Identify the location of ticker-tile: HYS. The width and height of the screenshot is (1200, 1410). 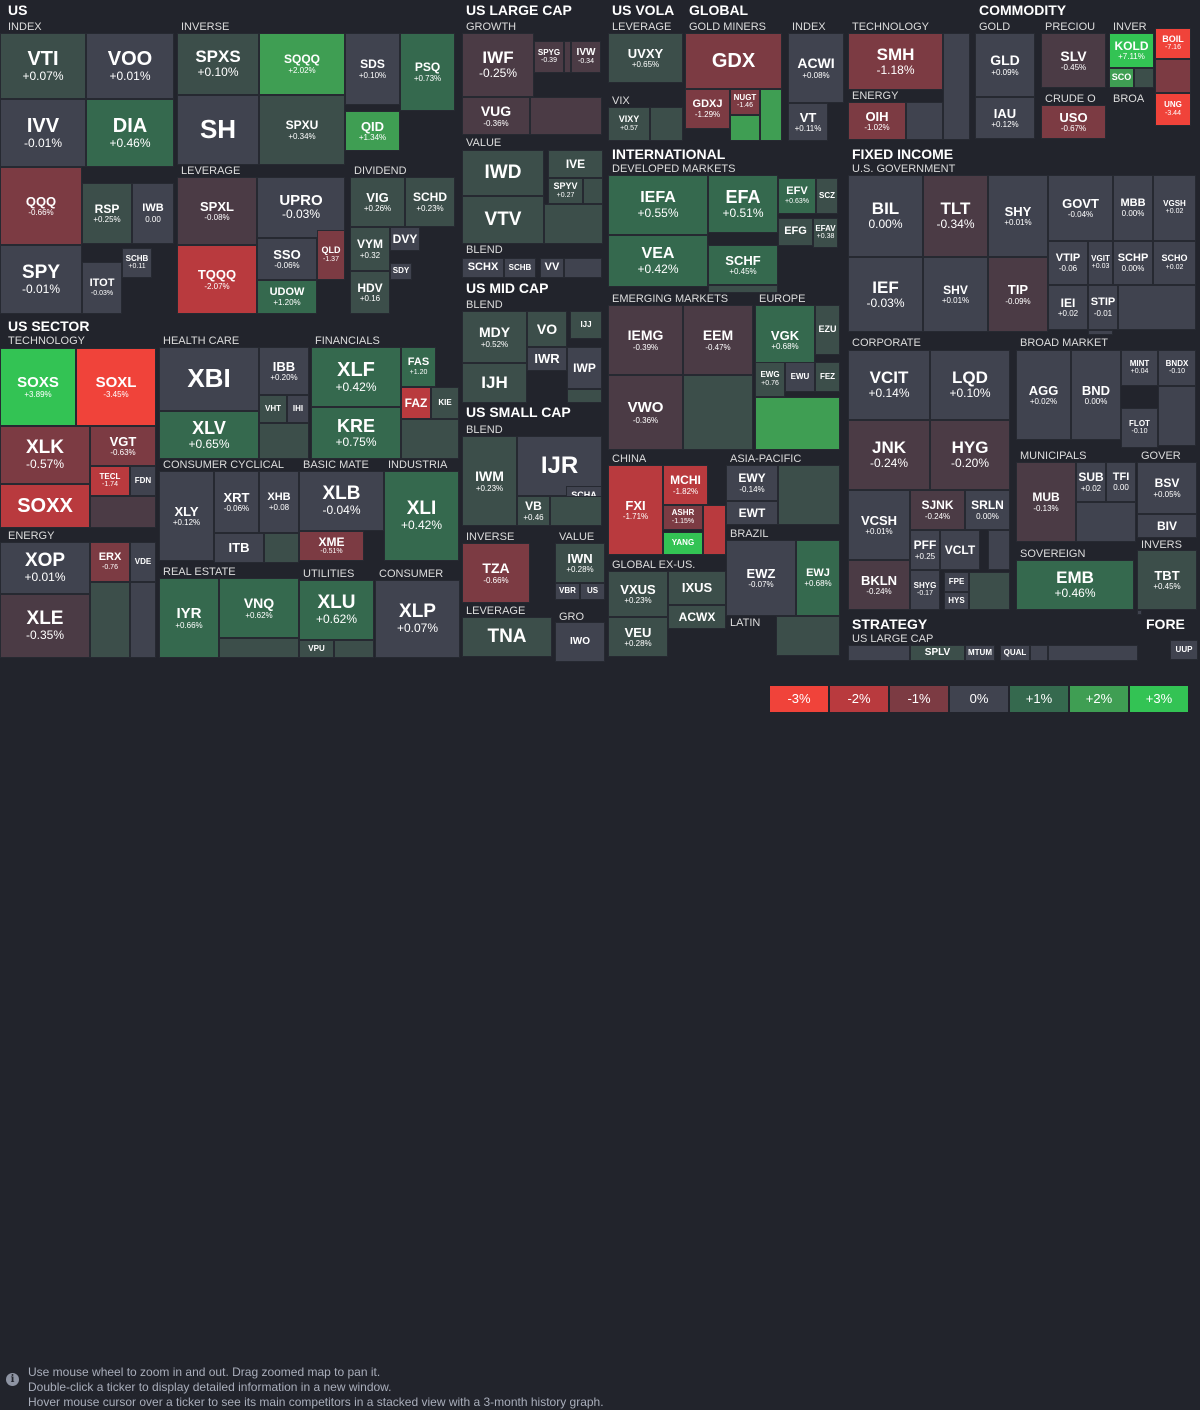
(956, 601).